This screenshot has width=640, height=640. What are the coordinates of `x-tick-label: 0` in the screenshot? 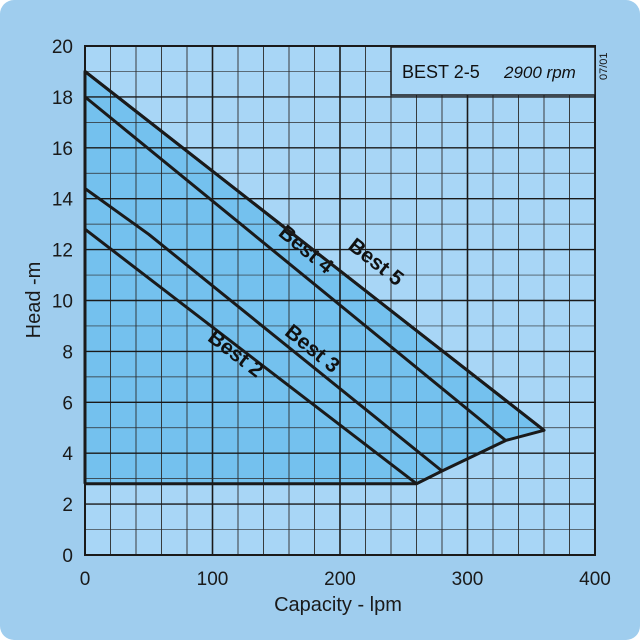 It's located at (85, 579).